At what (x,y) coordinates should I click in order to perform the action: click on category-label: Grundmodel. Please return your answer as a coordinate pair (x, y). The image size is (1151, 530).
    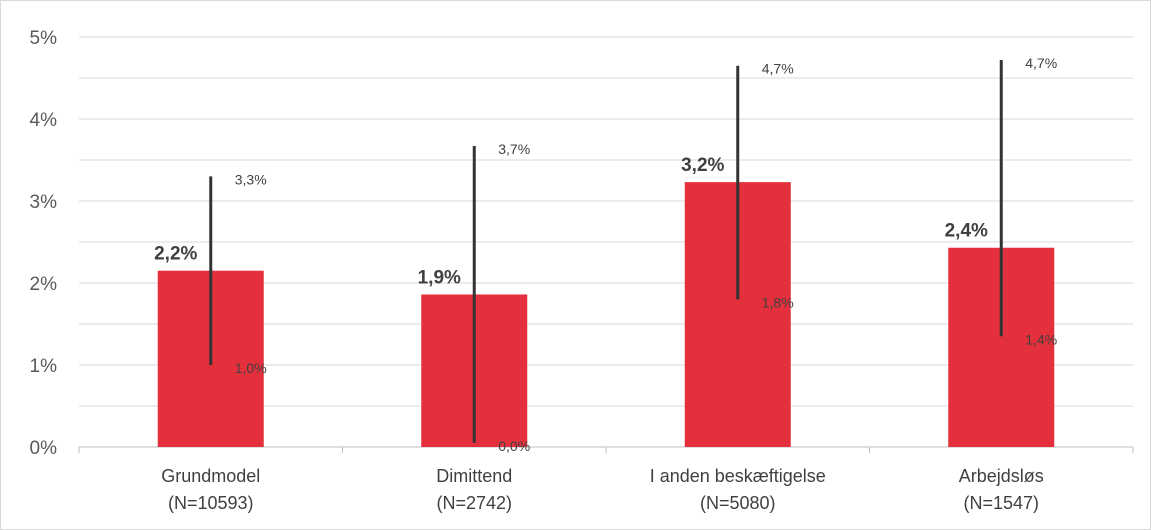
    Looking at the image, I should click on (210, 476).